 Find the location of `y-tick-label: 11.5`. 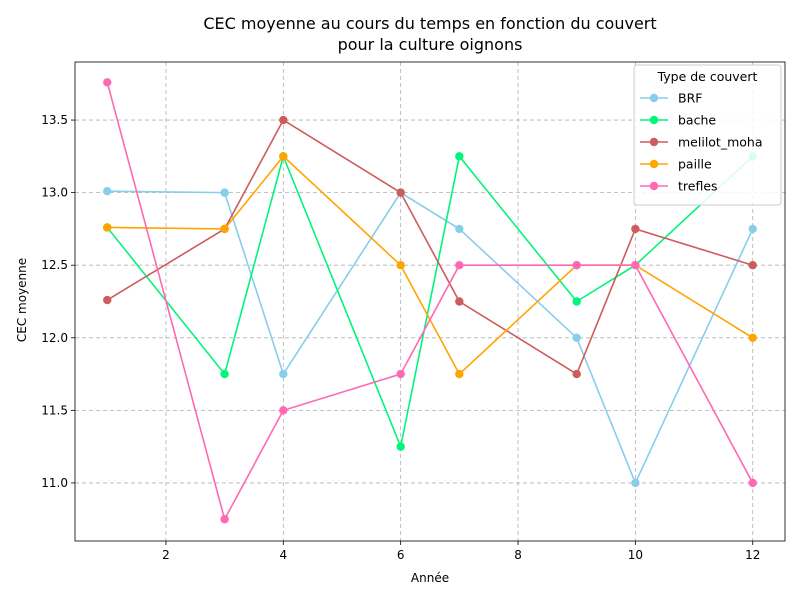

y-tick-label: 11.5 is located at coordinates (54, 410).